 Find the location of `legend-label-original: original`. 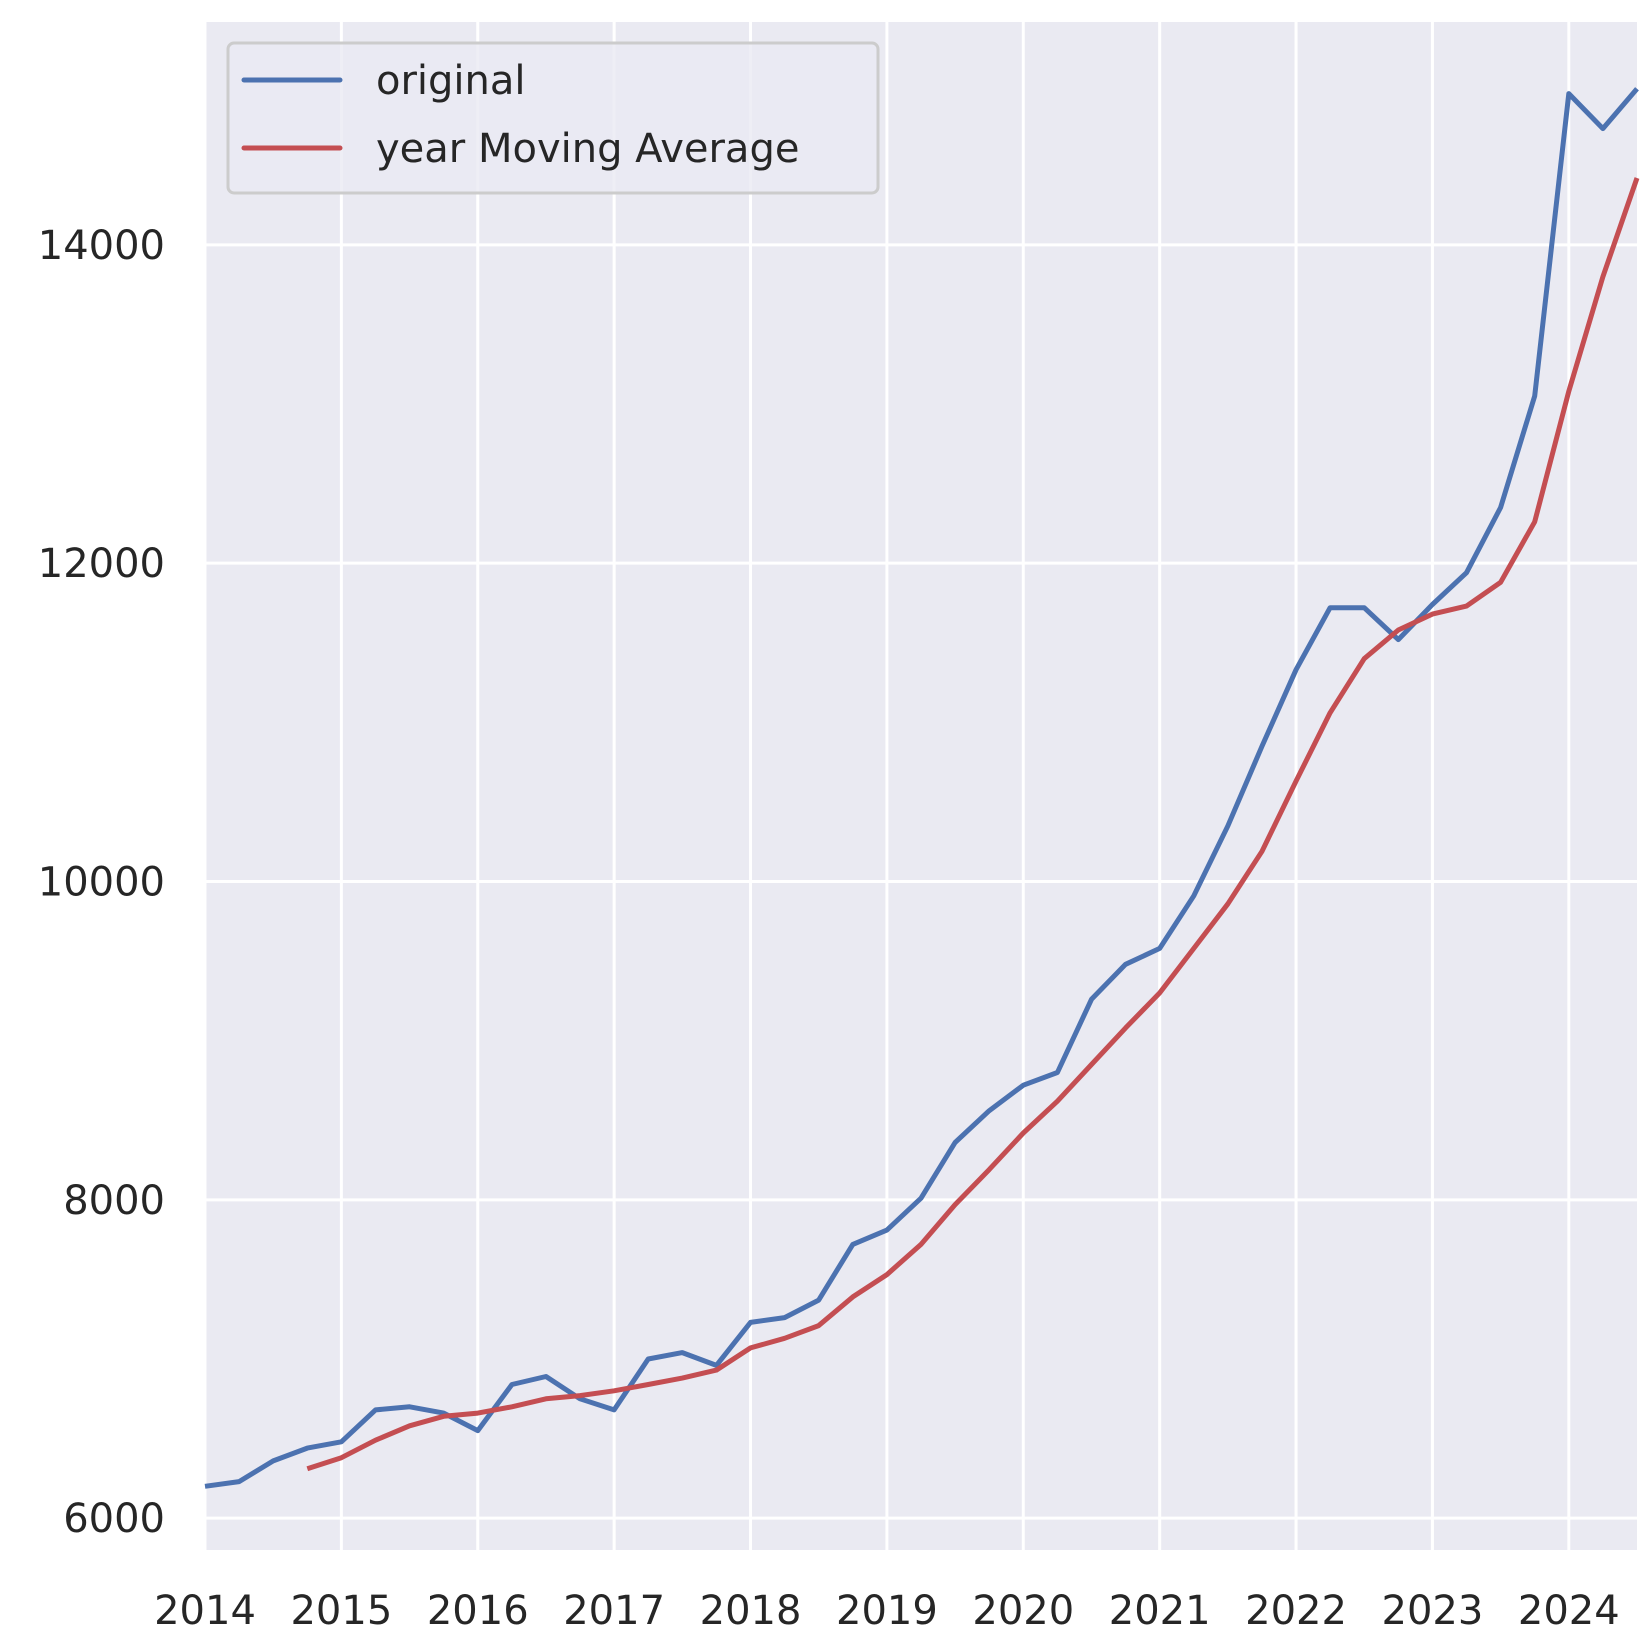

legend-label-original: original is located at coordinates (451, 81).